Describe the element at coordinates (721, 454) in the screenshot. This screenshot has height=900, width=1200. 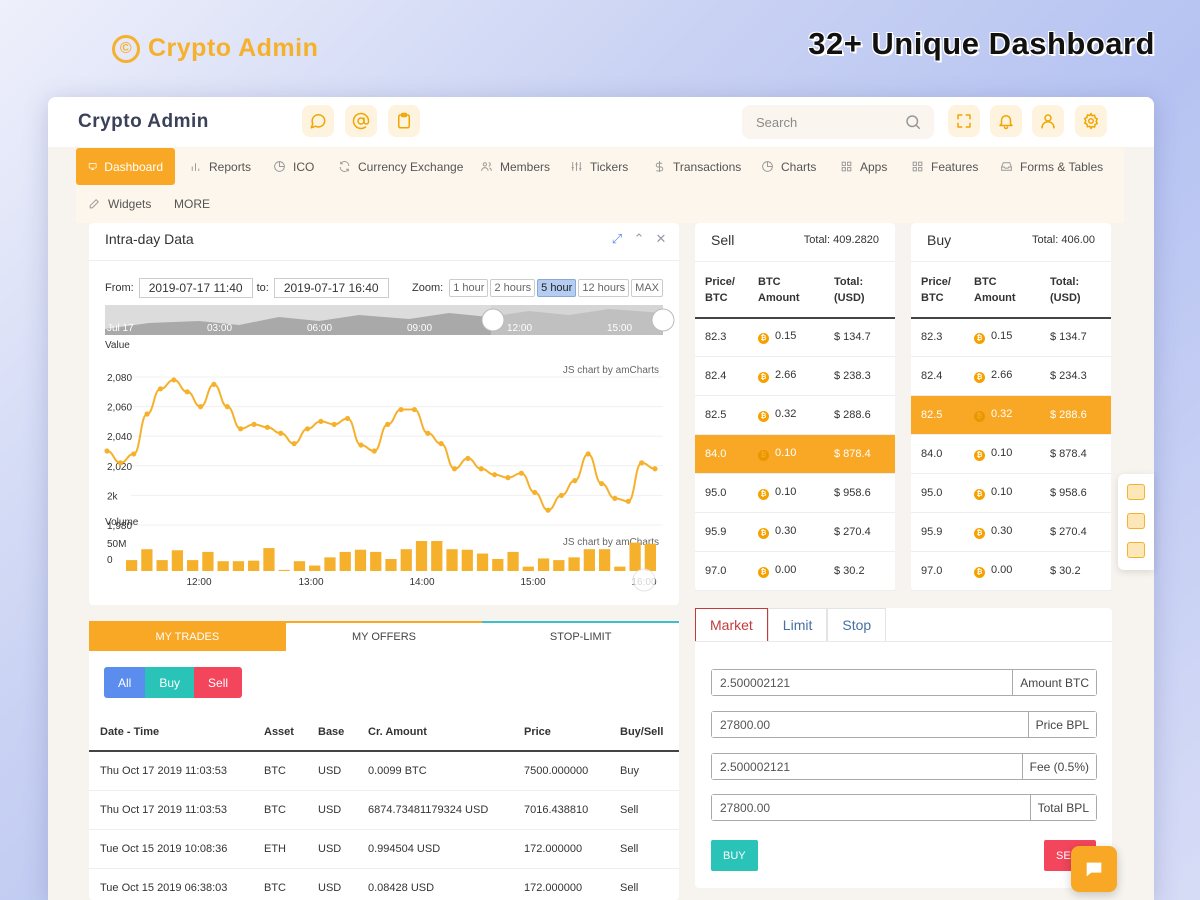
I see `price-cell: 84.0` at that location.